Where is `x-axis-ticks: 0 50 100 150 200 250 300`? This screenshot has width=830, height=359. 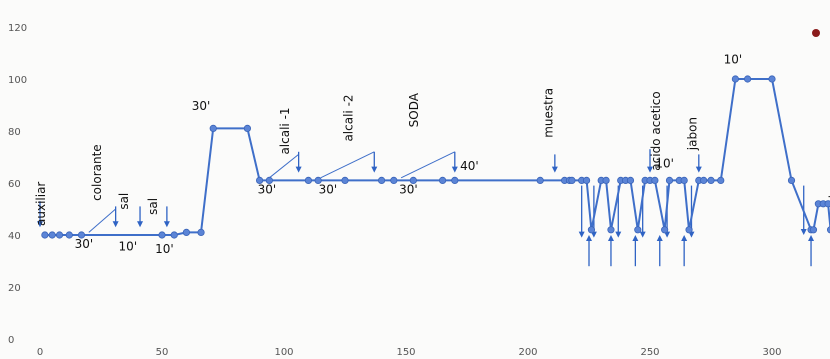
x-axis-ticks: 0 50 100 150 200 250 300 is located at coordinates (409, 352).